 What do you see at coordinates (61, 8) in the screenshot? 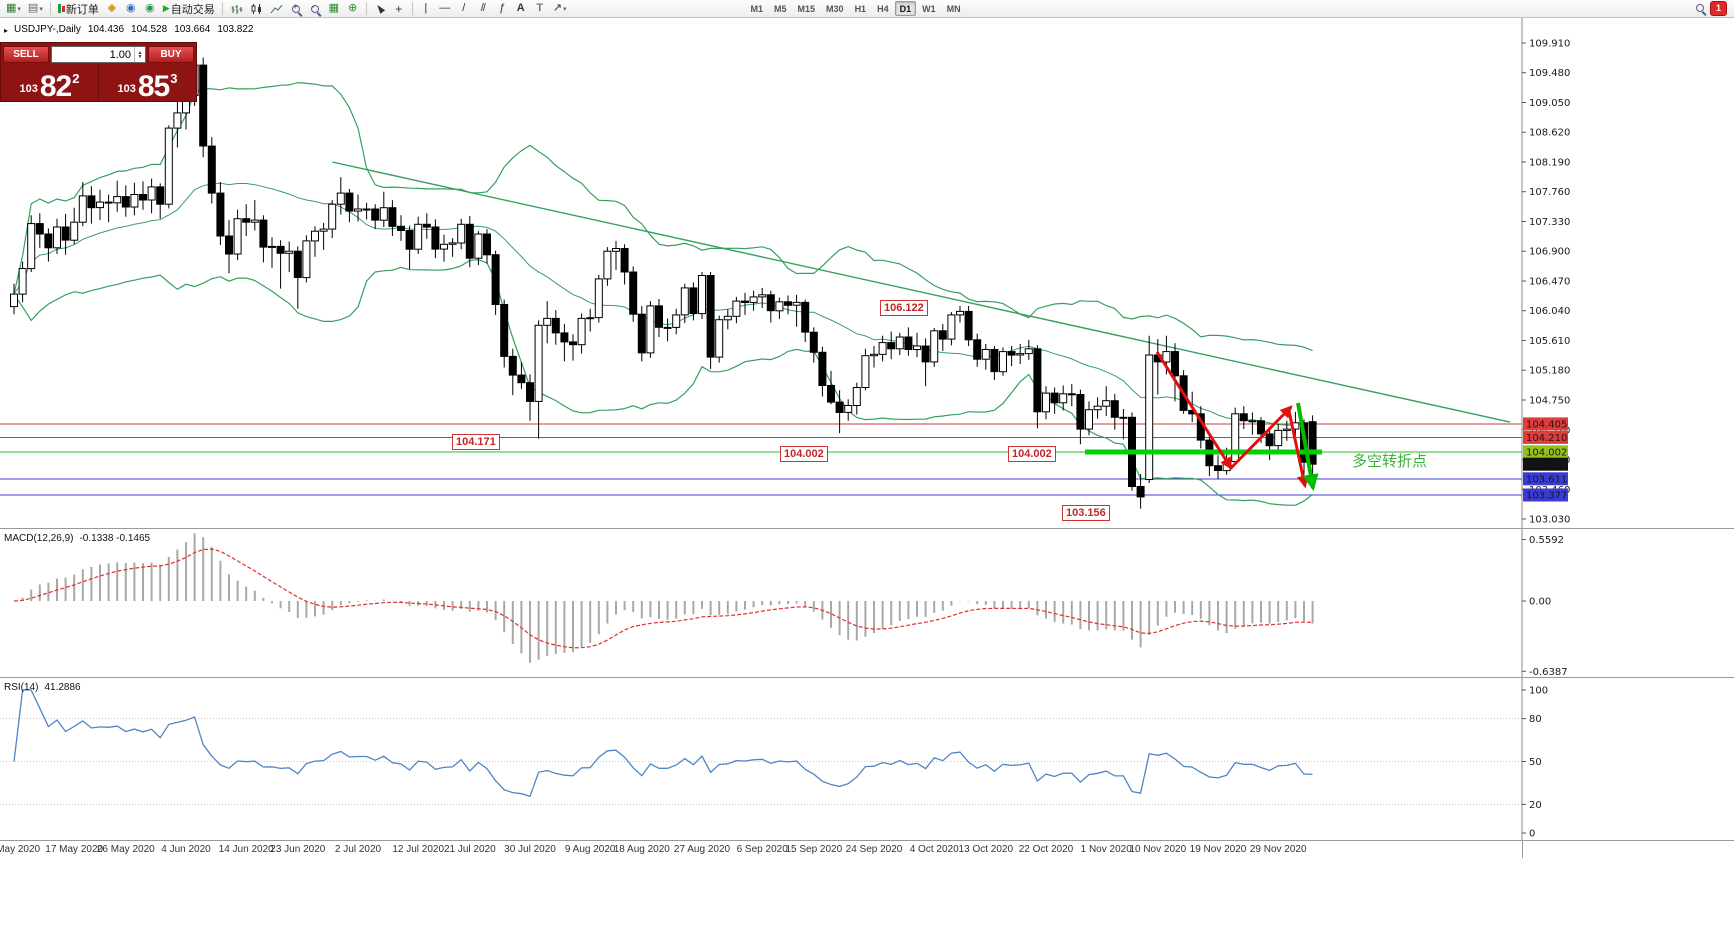
I see `new-order-icon` at bounding box center [61, 8].